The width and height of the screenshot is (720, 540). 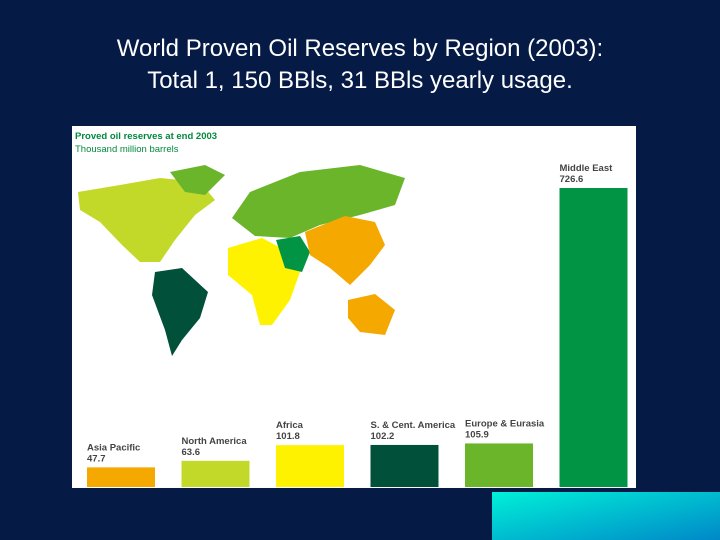 I want to click on map-middle-east, so click(x=293, y=254).